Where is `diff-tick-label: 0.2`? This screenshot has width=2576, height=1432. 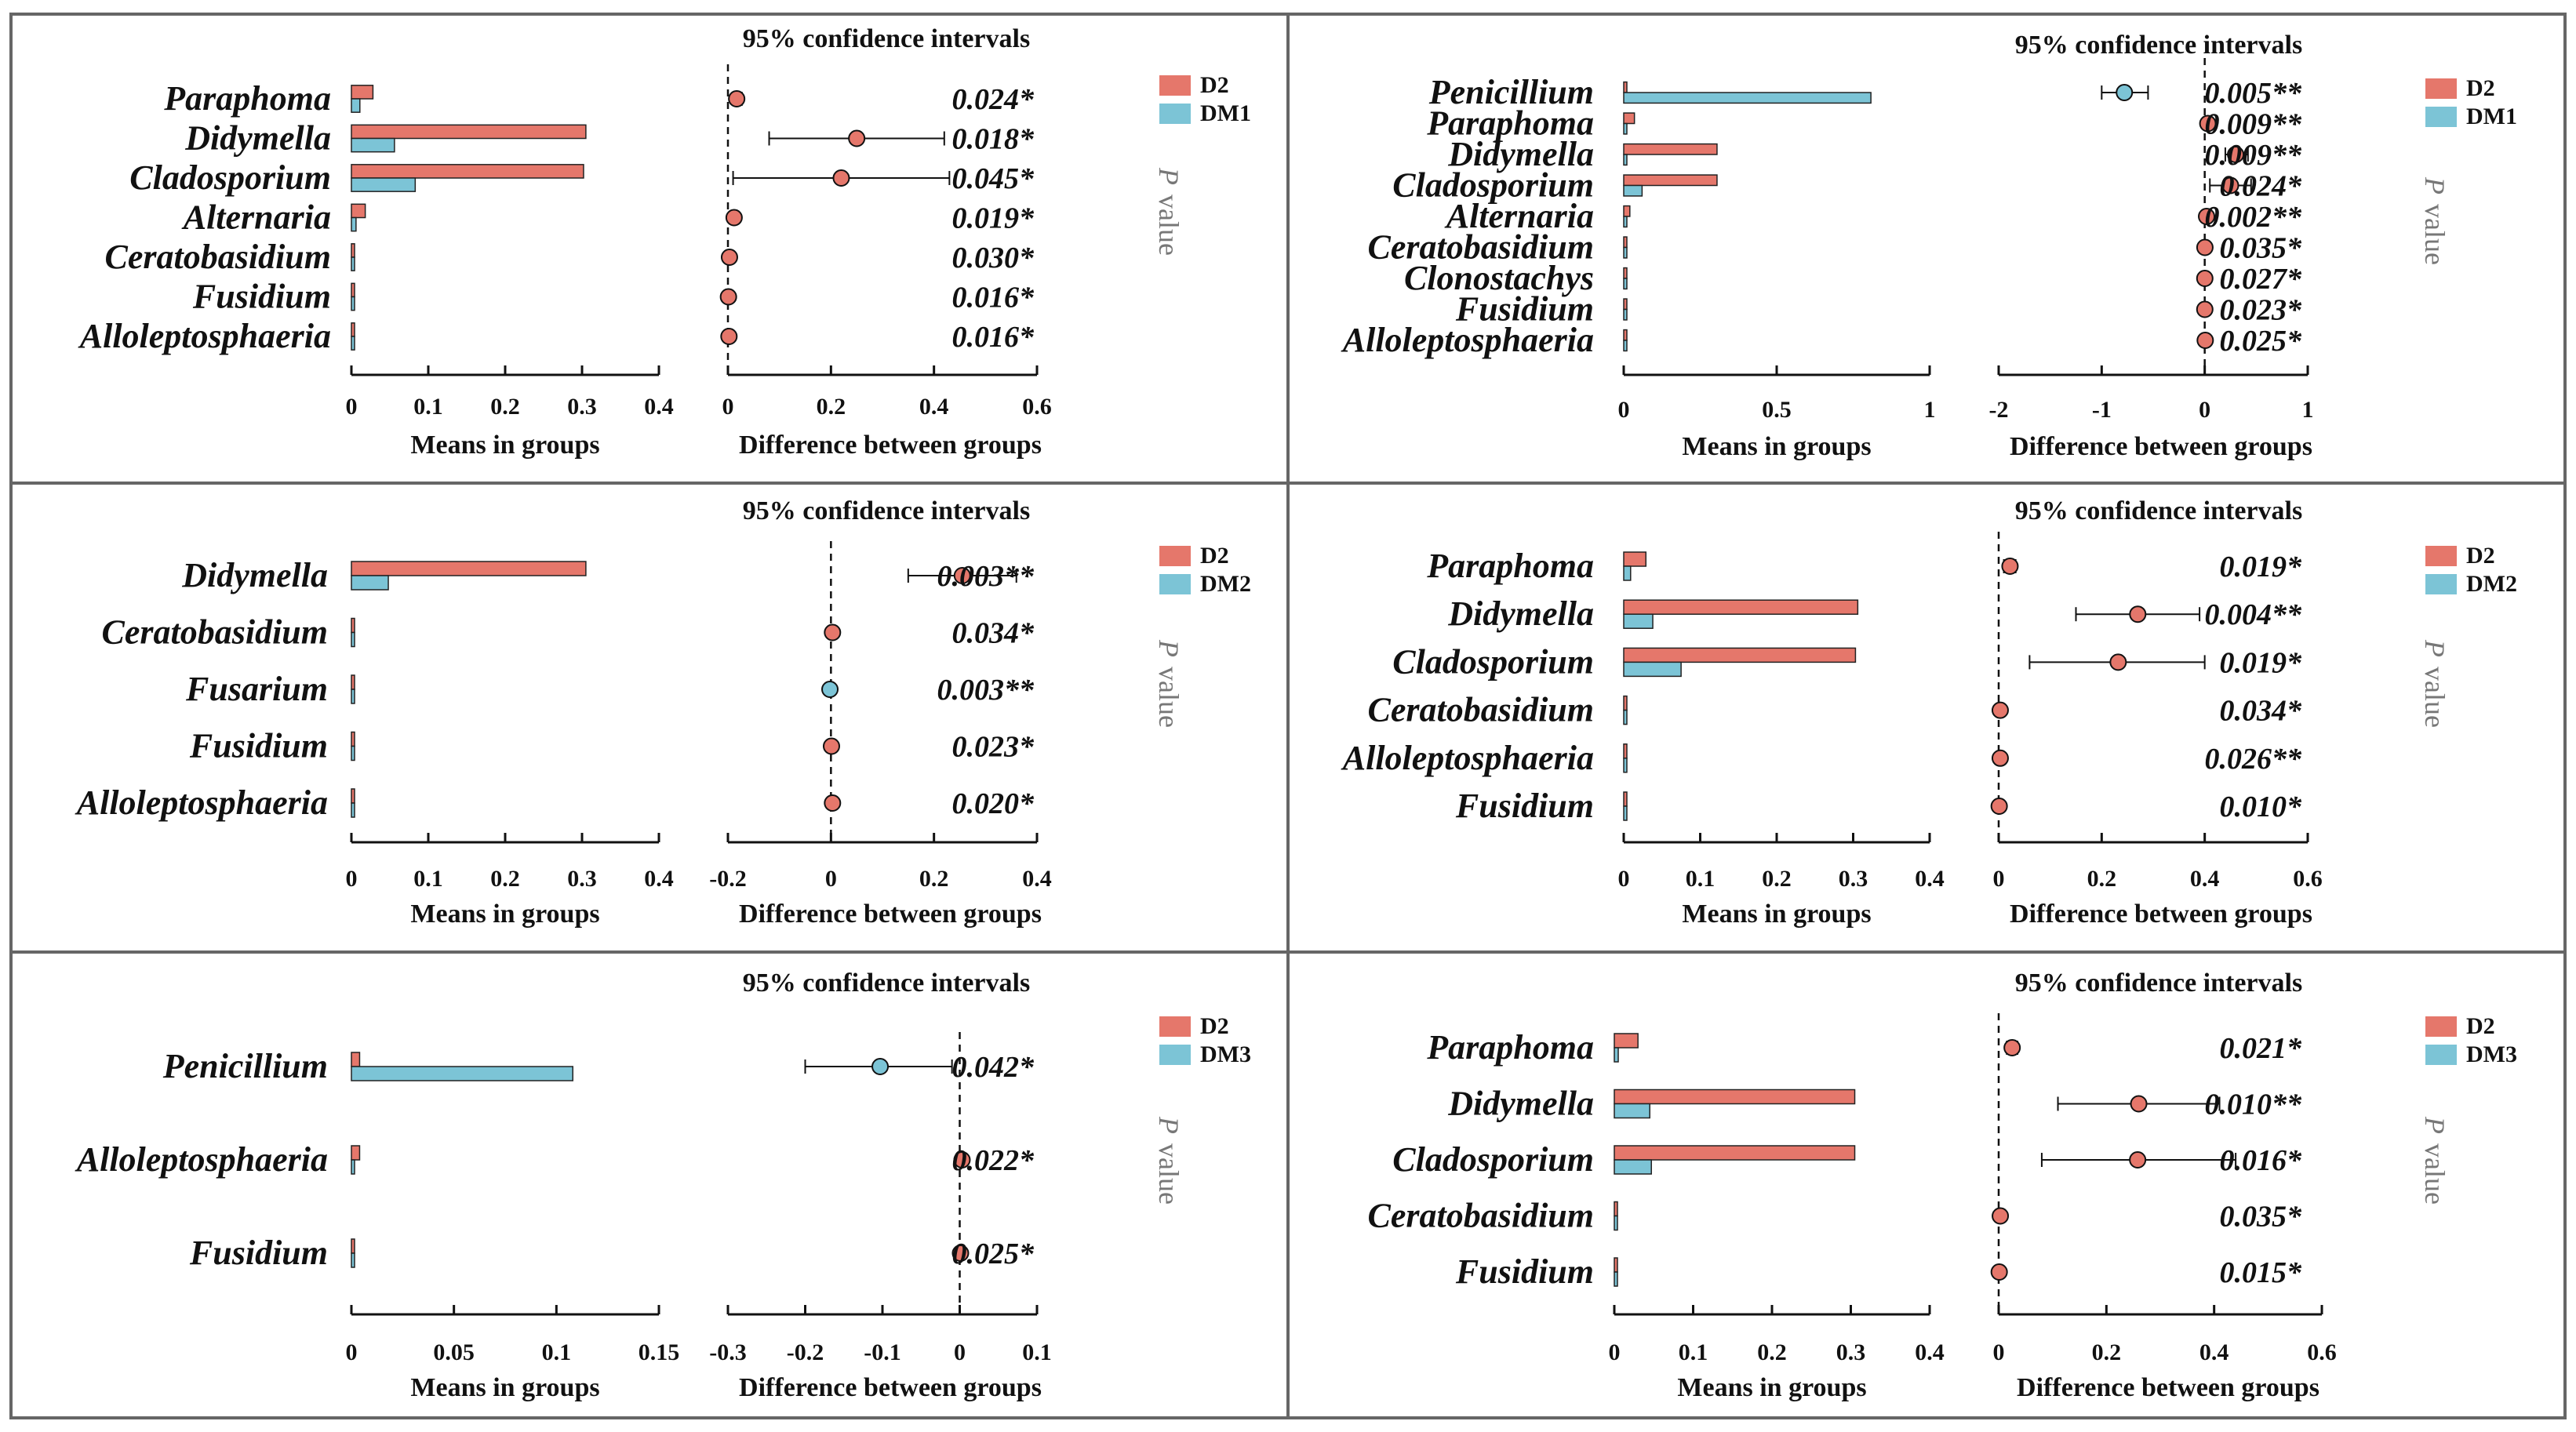 diff-tick-label: 0.2 is located at coordinates (2107, 1352).